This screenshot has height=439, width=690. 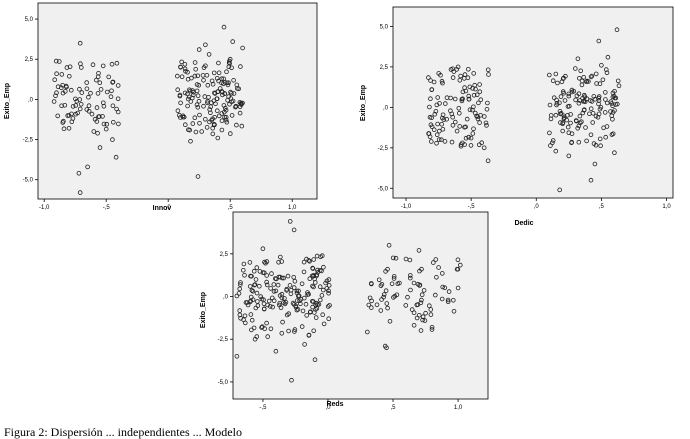 I want to click on x-tick-label: ,0, so click(x=169, y=208).